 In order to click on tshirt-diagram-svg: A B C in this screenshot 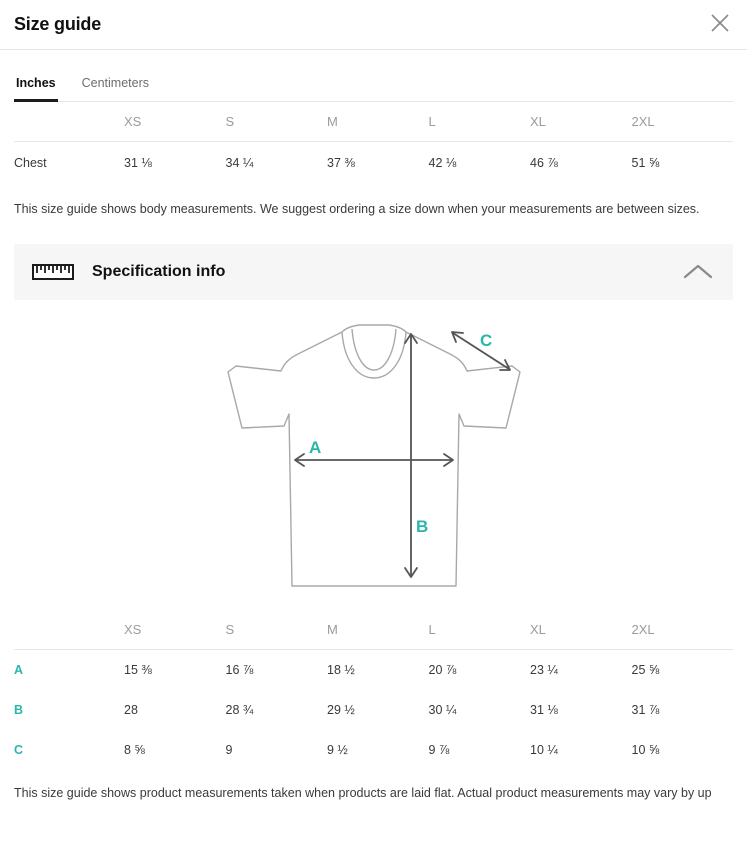, I will do `click(373, 455)`.